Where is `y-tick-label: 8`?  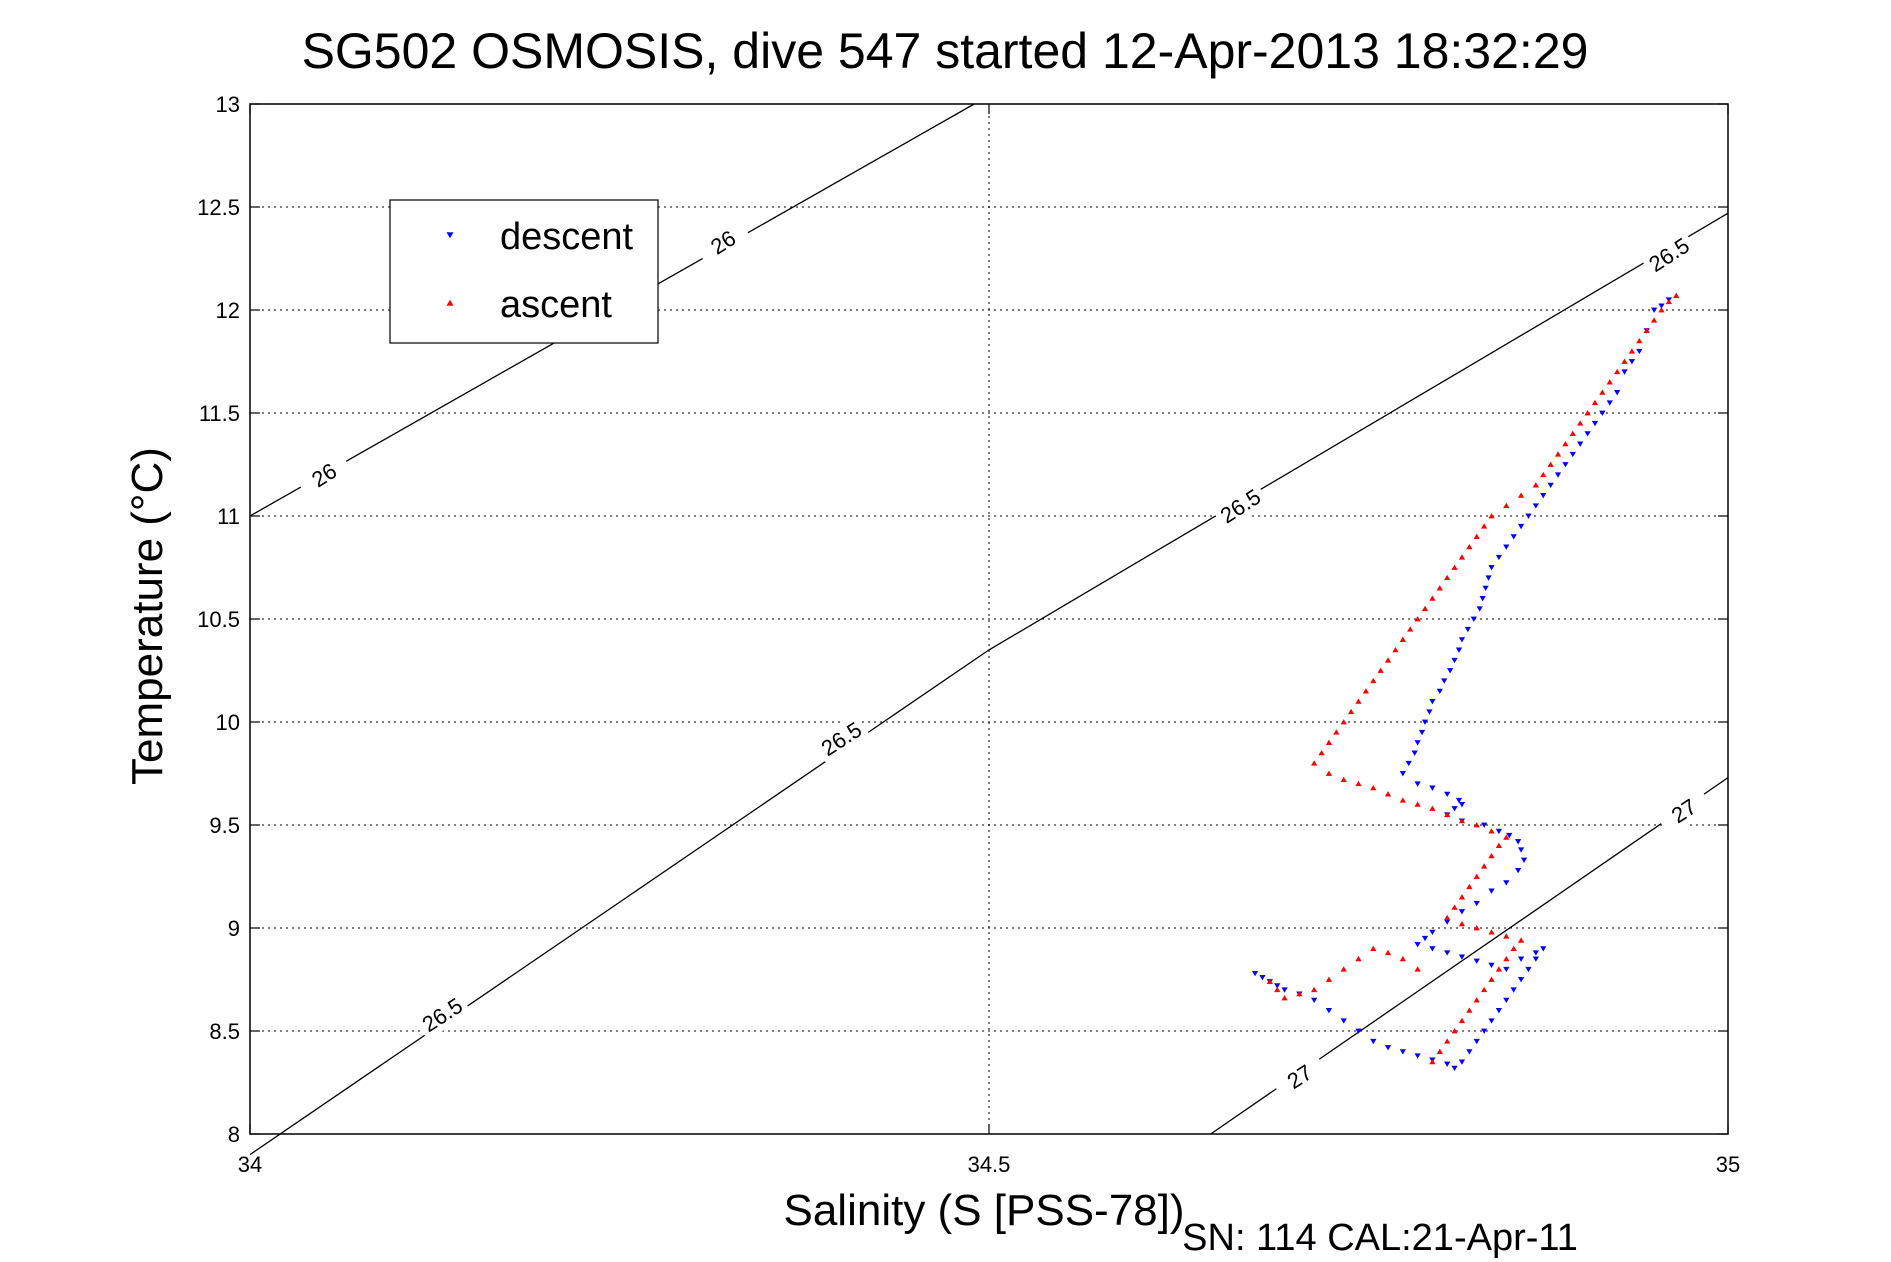 y-tick-label: 8 is located at coordinates (234, 1134).